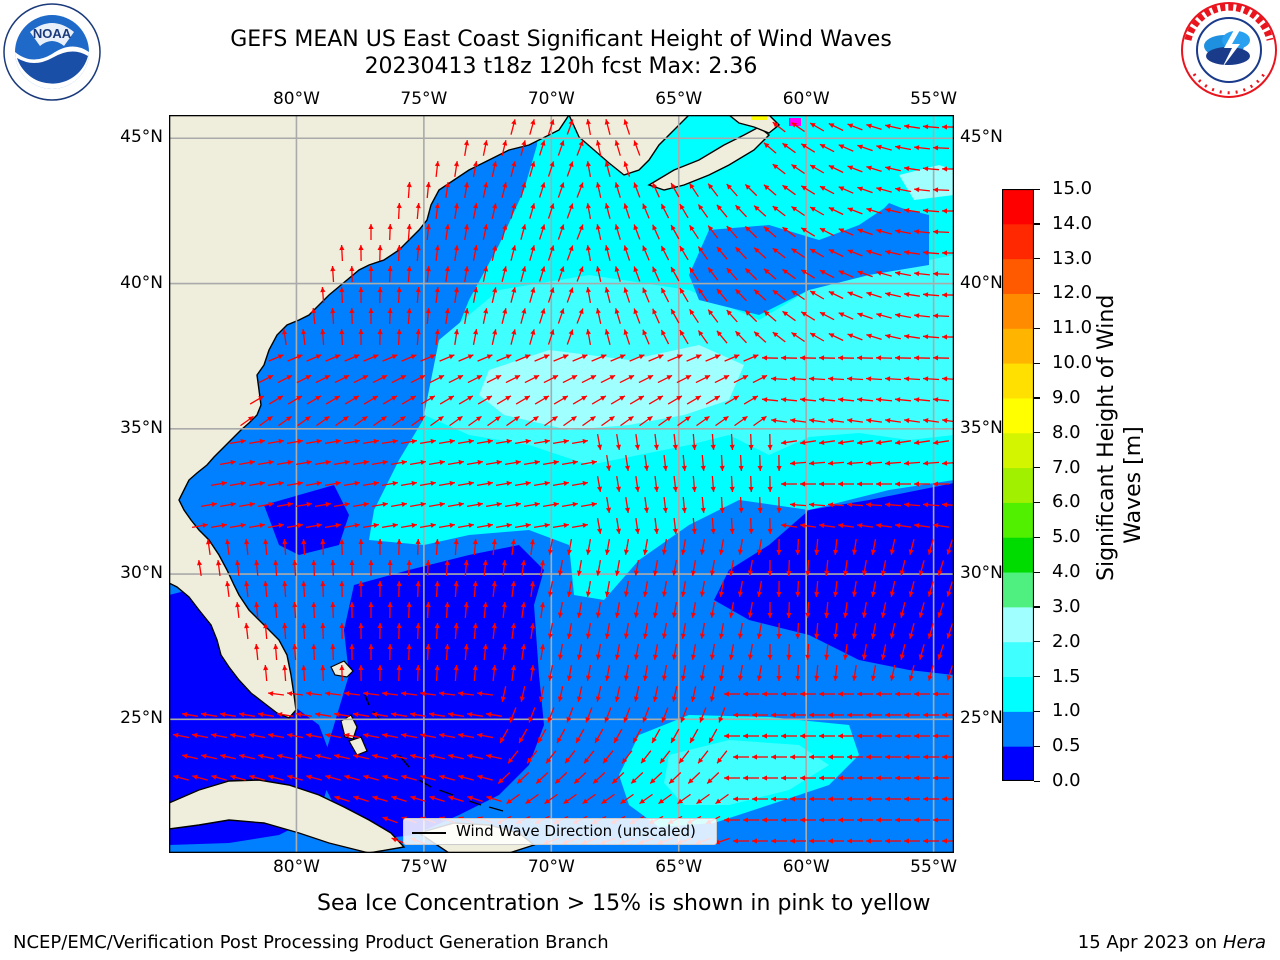 The width and height of the screenshot is (1280, 960). Describe the element at coordinates (424, 867) in the screenshot. I see `lon-label-bottom: 75°W` at that location.